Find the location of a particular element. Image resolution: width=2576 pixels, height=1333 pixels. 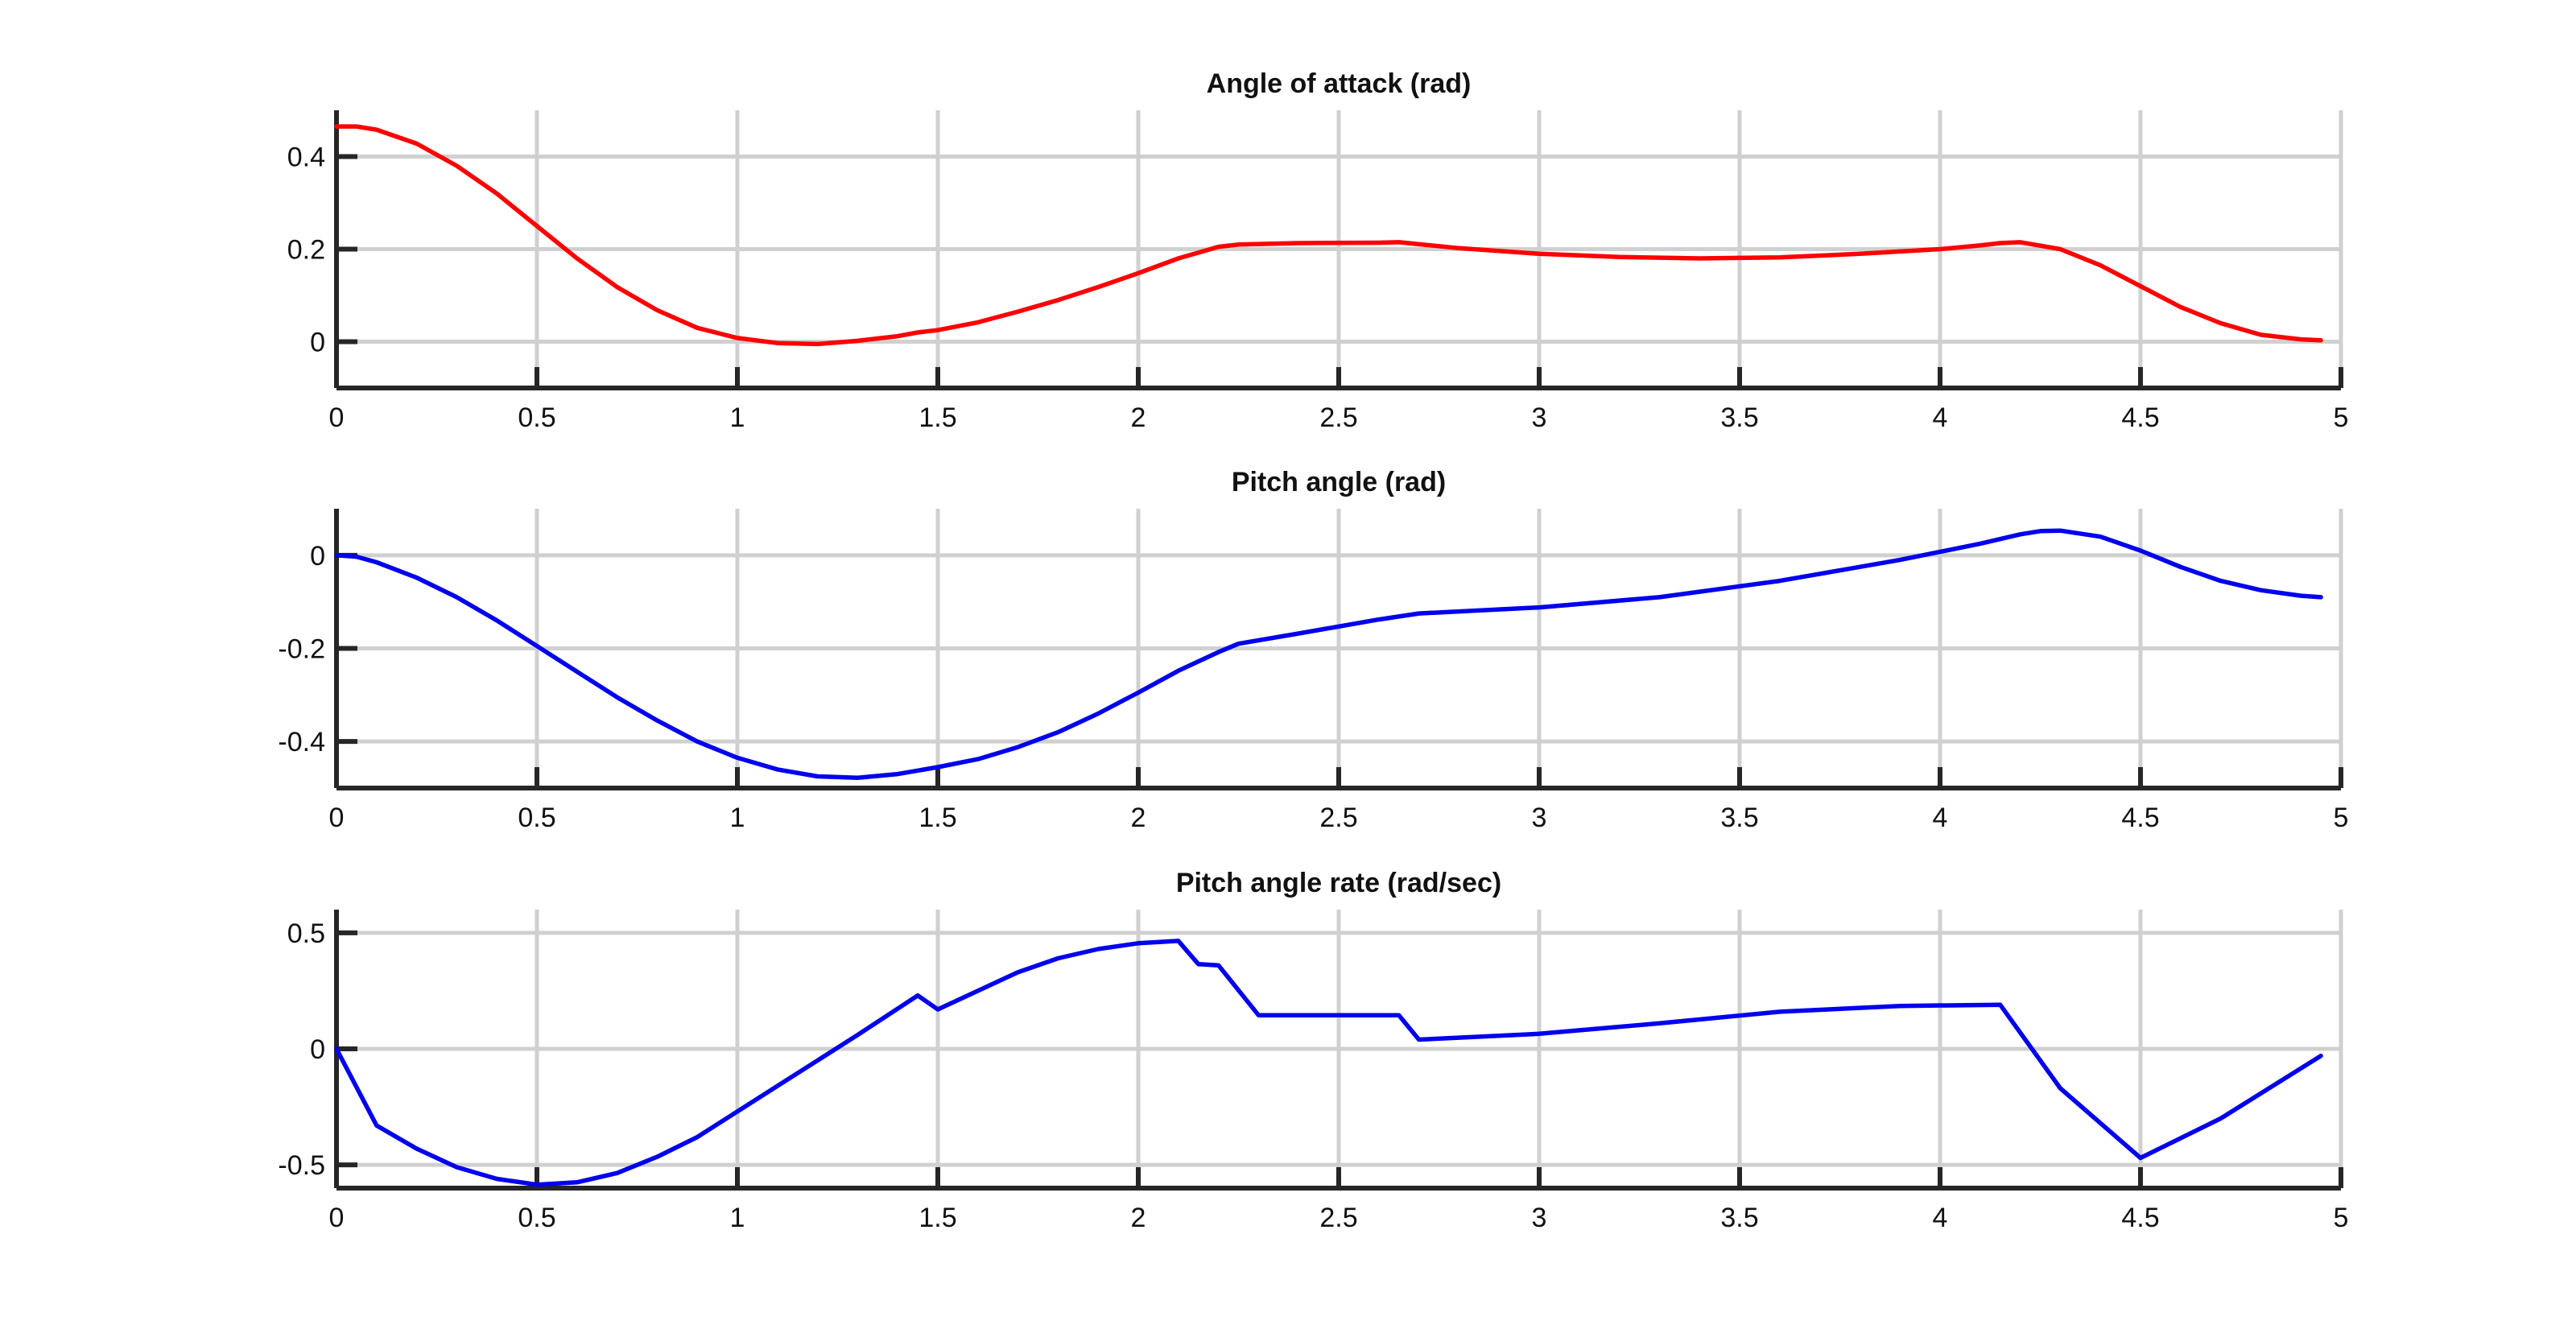

y-tick-label: -0.2 is located at coordinates (301, 649).